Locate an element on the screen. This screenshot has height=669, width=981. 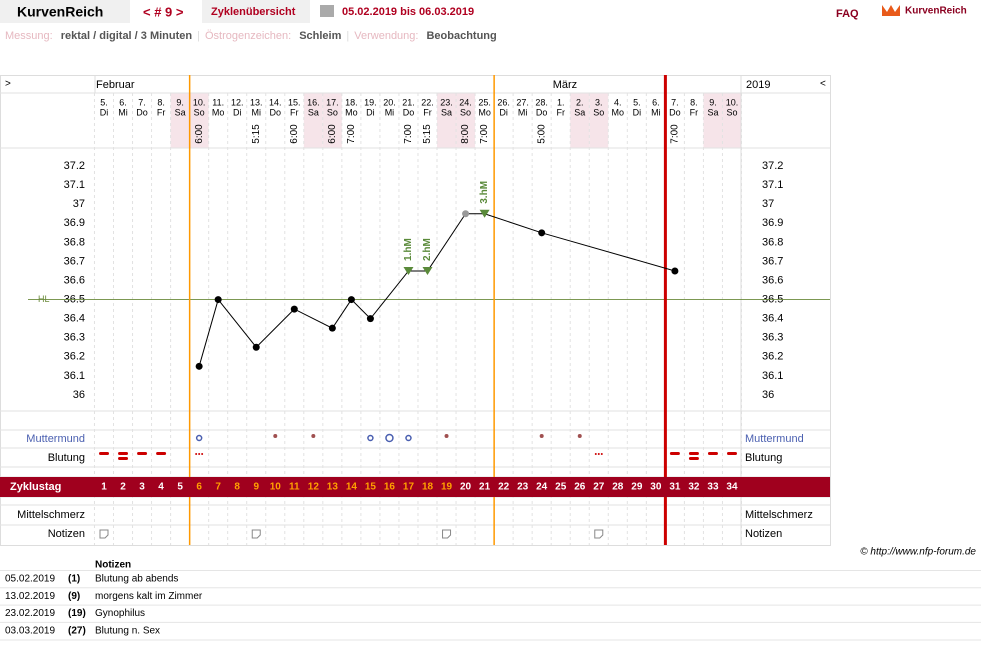
notes-title: Notizen is located at coordinates (113, 565).